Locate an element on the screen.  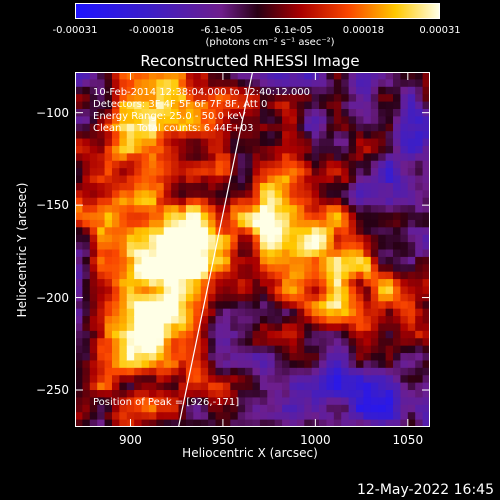
colorbar-unit: (photons cm⁻² s⁻¹ asec⁻²) is located at coordinates (270, 42).